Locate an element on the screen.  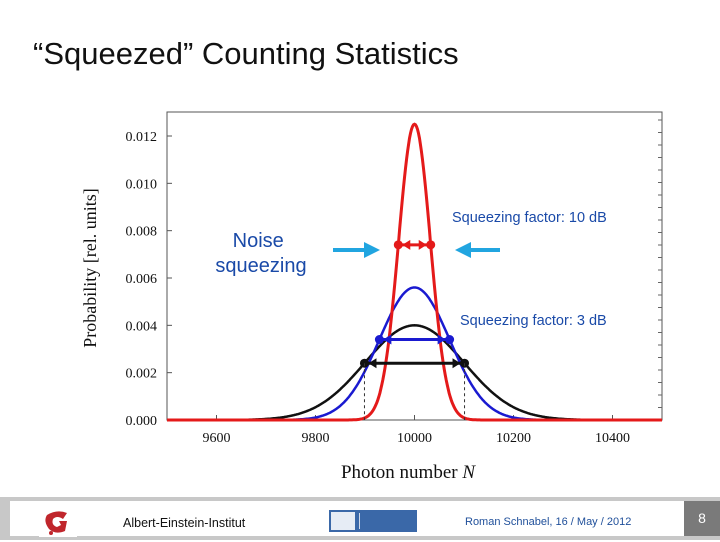
left-arrow is located at coordinates (356, 250).